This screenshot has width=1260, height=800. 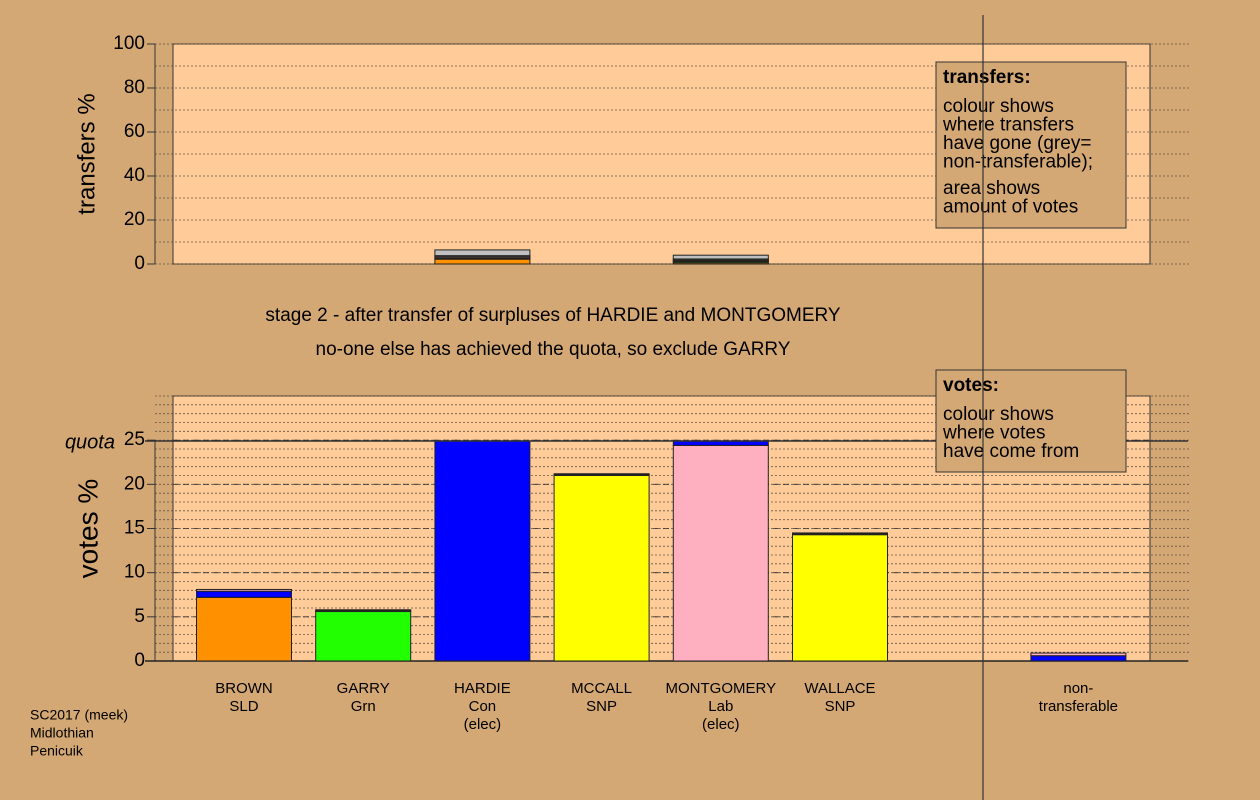 I want to click on x-tick-label: Con, so click(x=483, y=706).